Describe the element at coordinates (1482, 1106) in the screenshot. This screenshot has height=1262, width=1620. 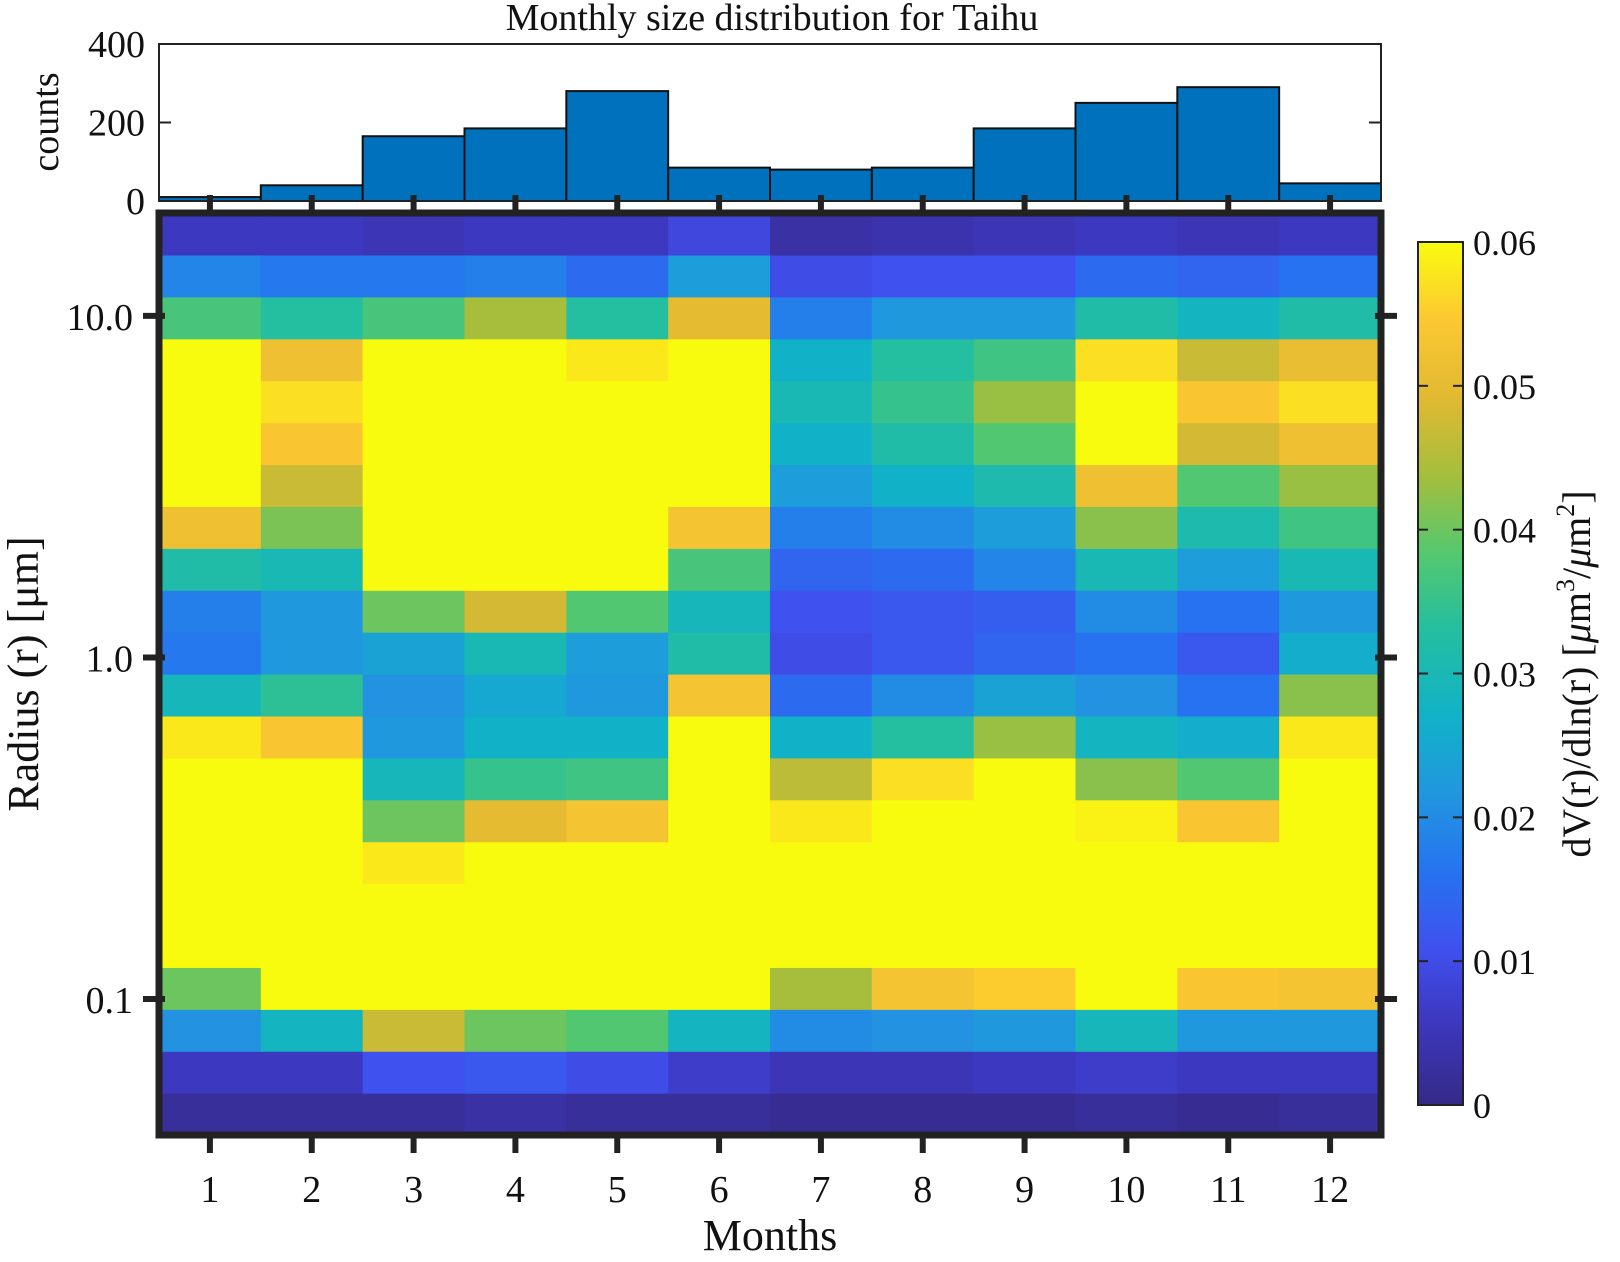
I see `colorbar-tick-label: 0` at that location.